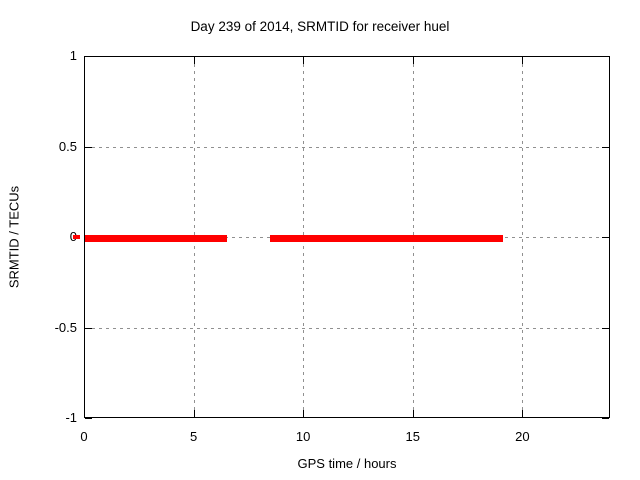  Describe the element at coordinates (412, 436) in the screenshot. I see `x-tick-label-15: 15` at that location.